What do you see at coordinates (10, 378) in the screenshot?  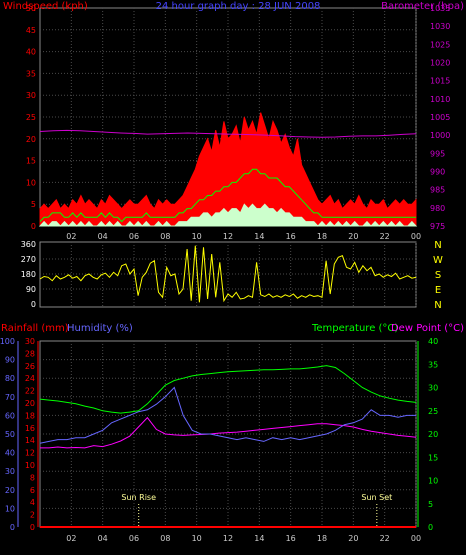 I see `humidity-tick-label: 80` at bounding box center [10, 378].